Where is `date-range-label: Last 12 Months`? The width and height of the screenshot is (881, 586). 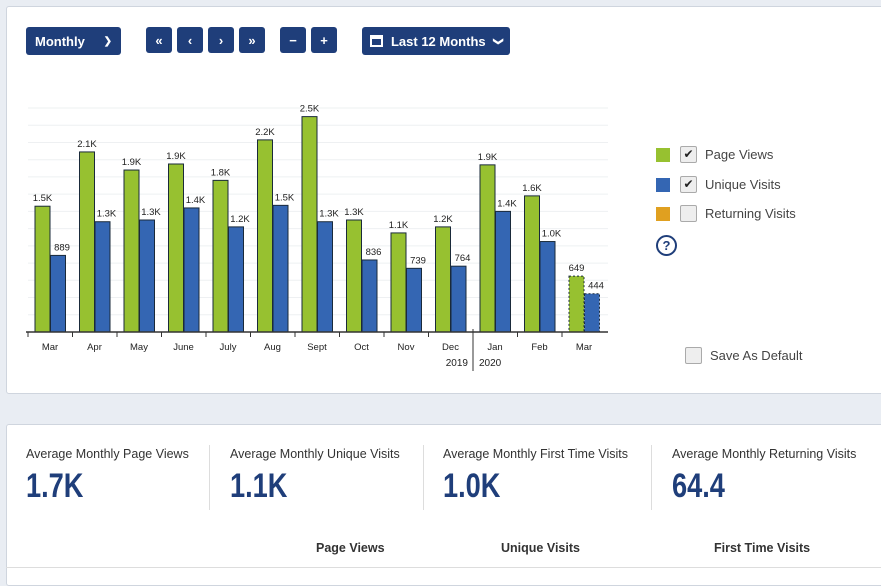
date-range-label: Last 12 Months is located at coordinates (438, 41).